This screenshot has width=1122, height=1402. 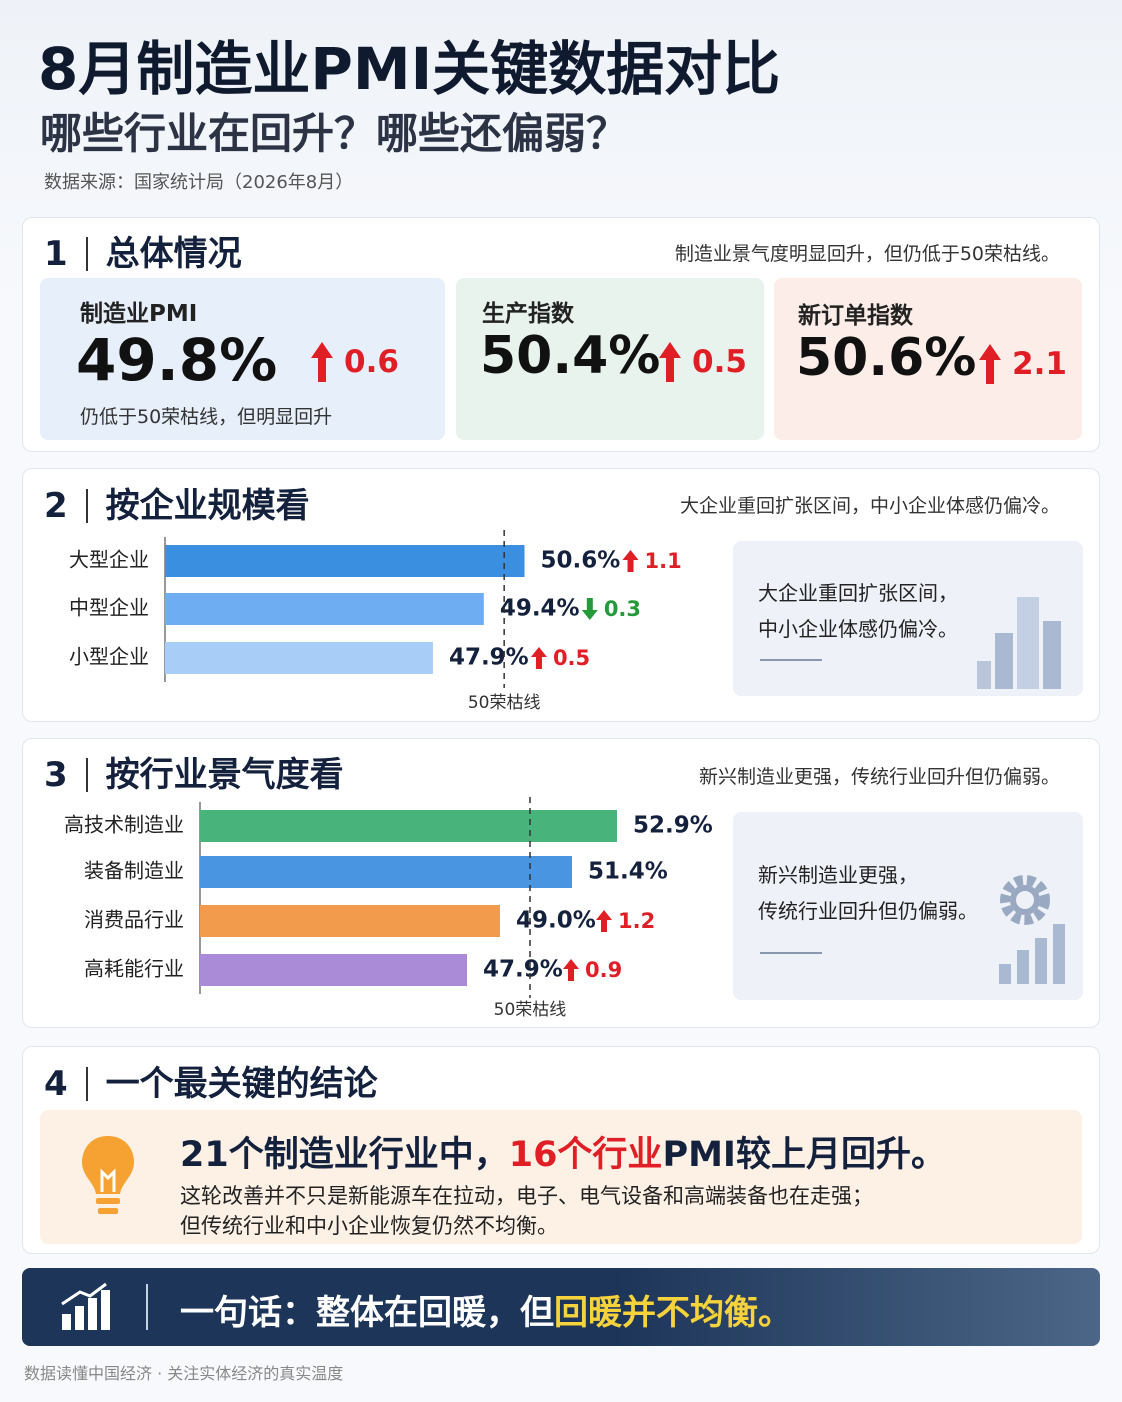 I want to click on change-label: 1.1, so click(x=663, y=561).